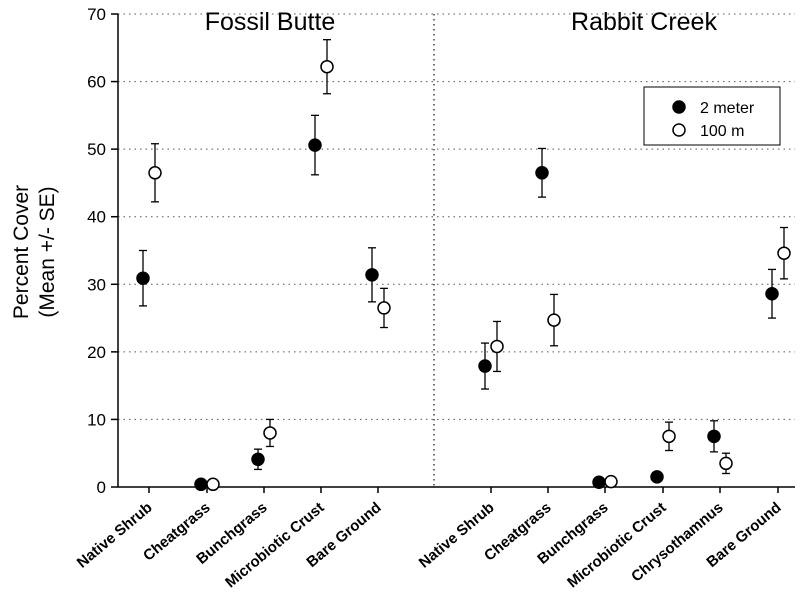 The width and height of the screenshot is (801, 603). Describe the element at coordinates (657, 477) in the screenshot. I see `point-rabbit-creek-microbiotic-crust-2-meter` at that location.